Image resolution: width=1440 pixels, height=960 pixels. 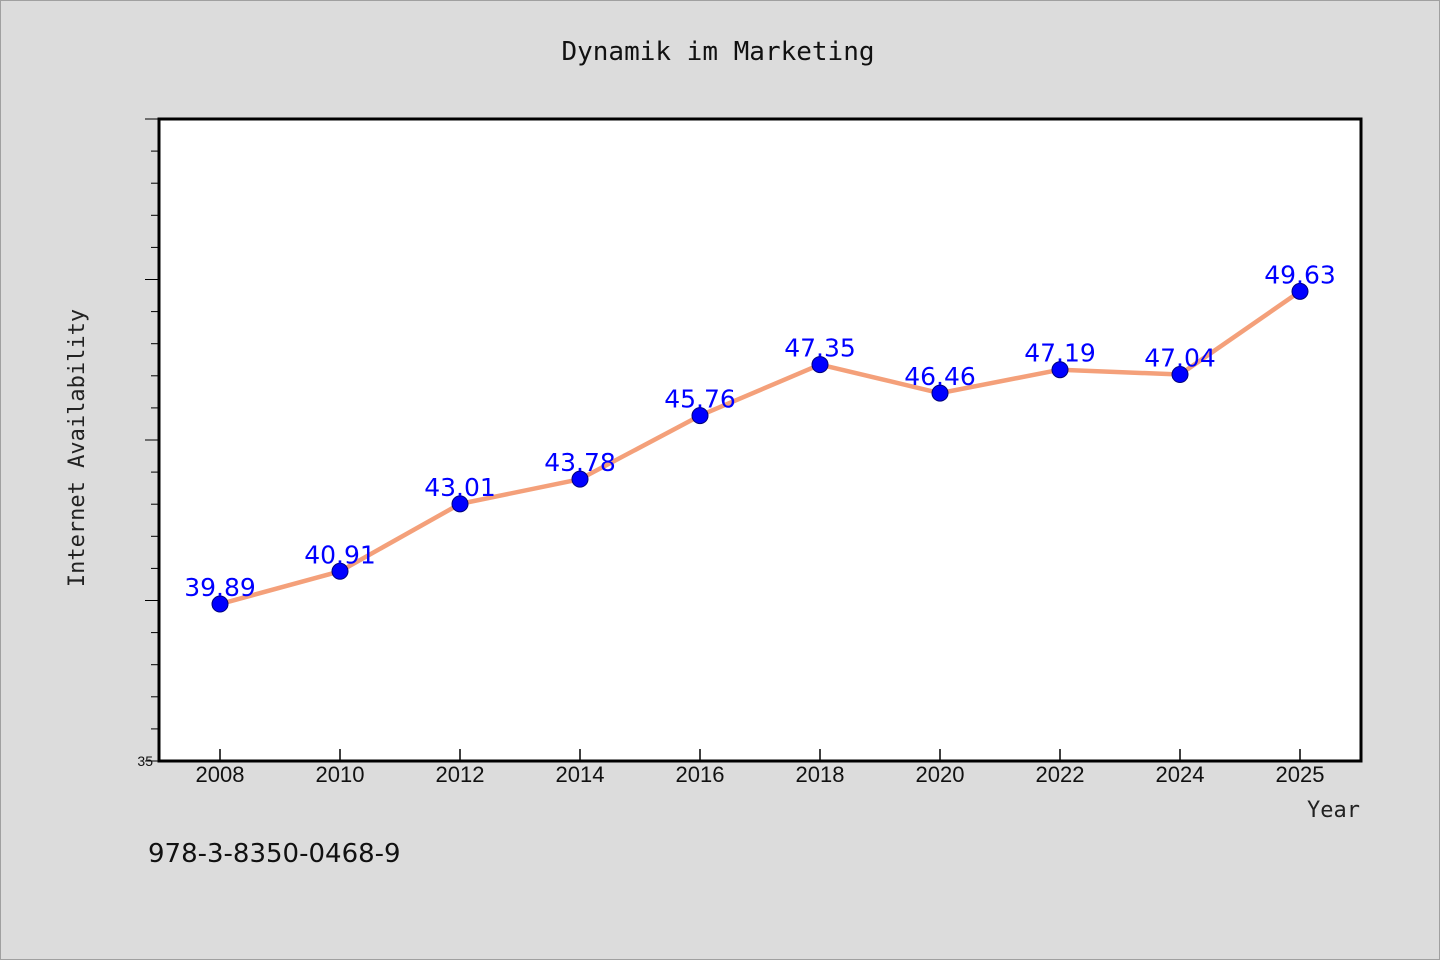 What do you see at coordinates (148, 443) in the screenshot?
I see `y-axis-ticks: 35` at bounding box center [148, 443].